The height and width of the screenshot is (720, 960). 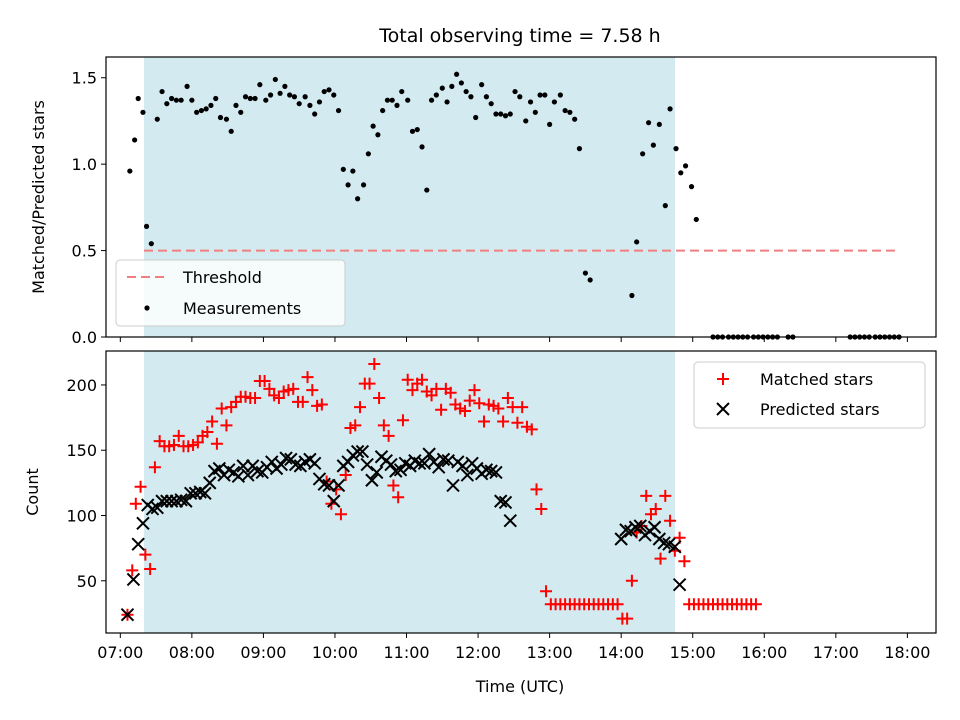 What do you see at coordinates (81, 450) in the screenshot?
I see `y-tick-label: 150` at bounding box center [81, 450].